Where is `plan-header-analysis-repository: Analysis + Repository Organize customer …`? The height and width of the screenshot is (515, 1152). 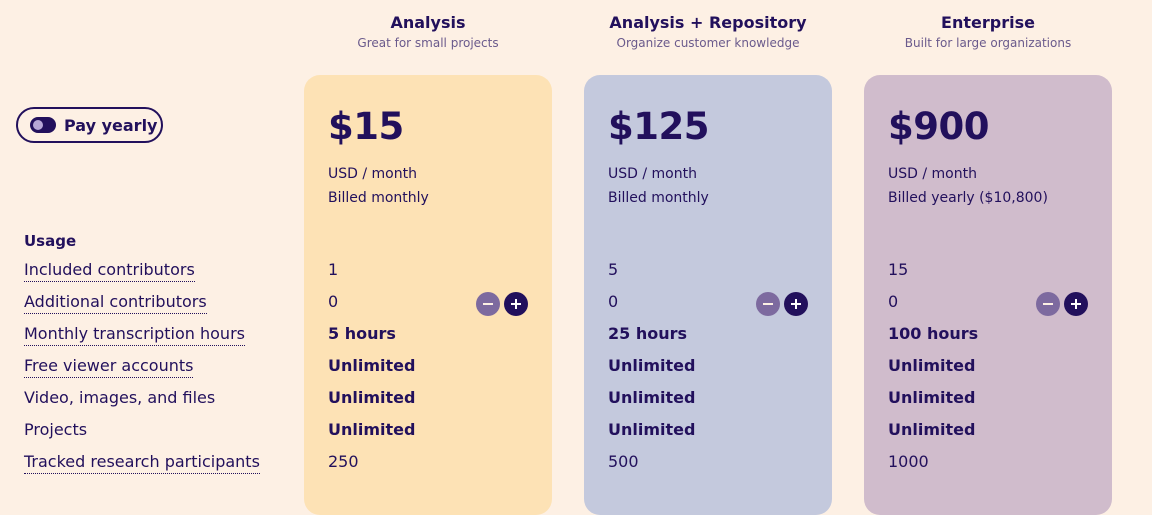
plan-header-analysis-repository: Analysis + Repository Organize customer … is located at coordinates (708, 32).